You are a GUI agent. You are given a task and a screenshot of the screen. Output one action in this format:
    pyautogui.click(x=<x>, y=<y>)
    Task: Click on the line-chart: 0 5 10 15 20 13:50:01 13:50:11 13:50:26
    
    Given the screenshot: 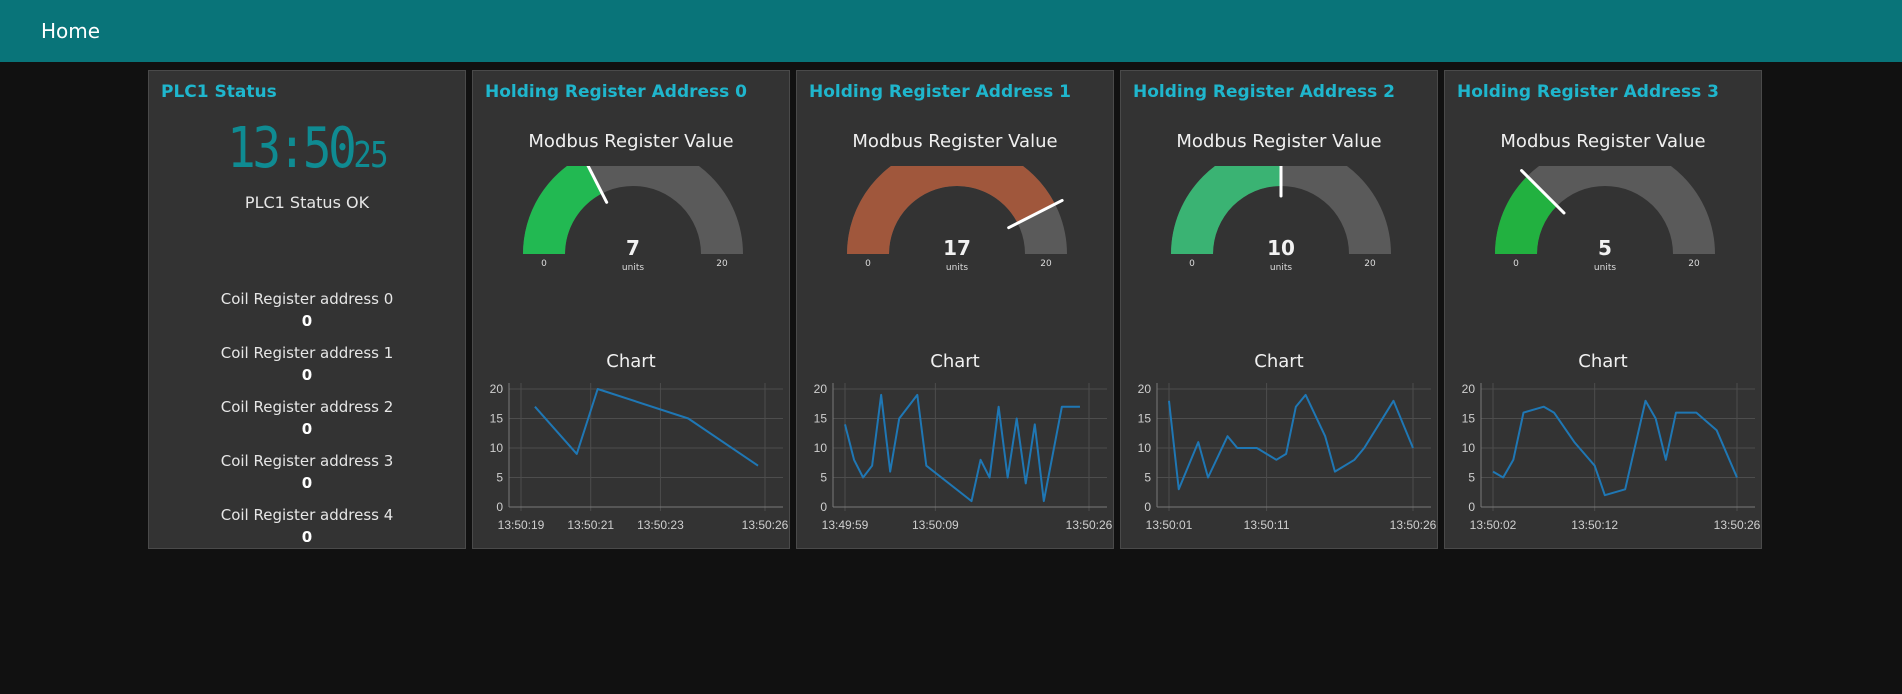 What is the action you would take?
    pyautogui.click(x=1287, y=457)
    